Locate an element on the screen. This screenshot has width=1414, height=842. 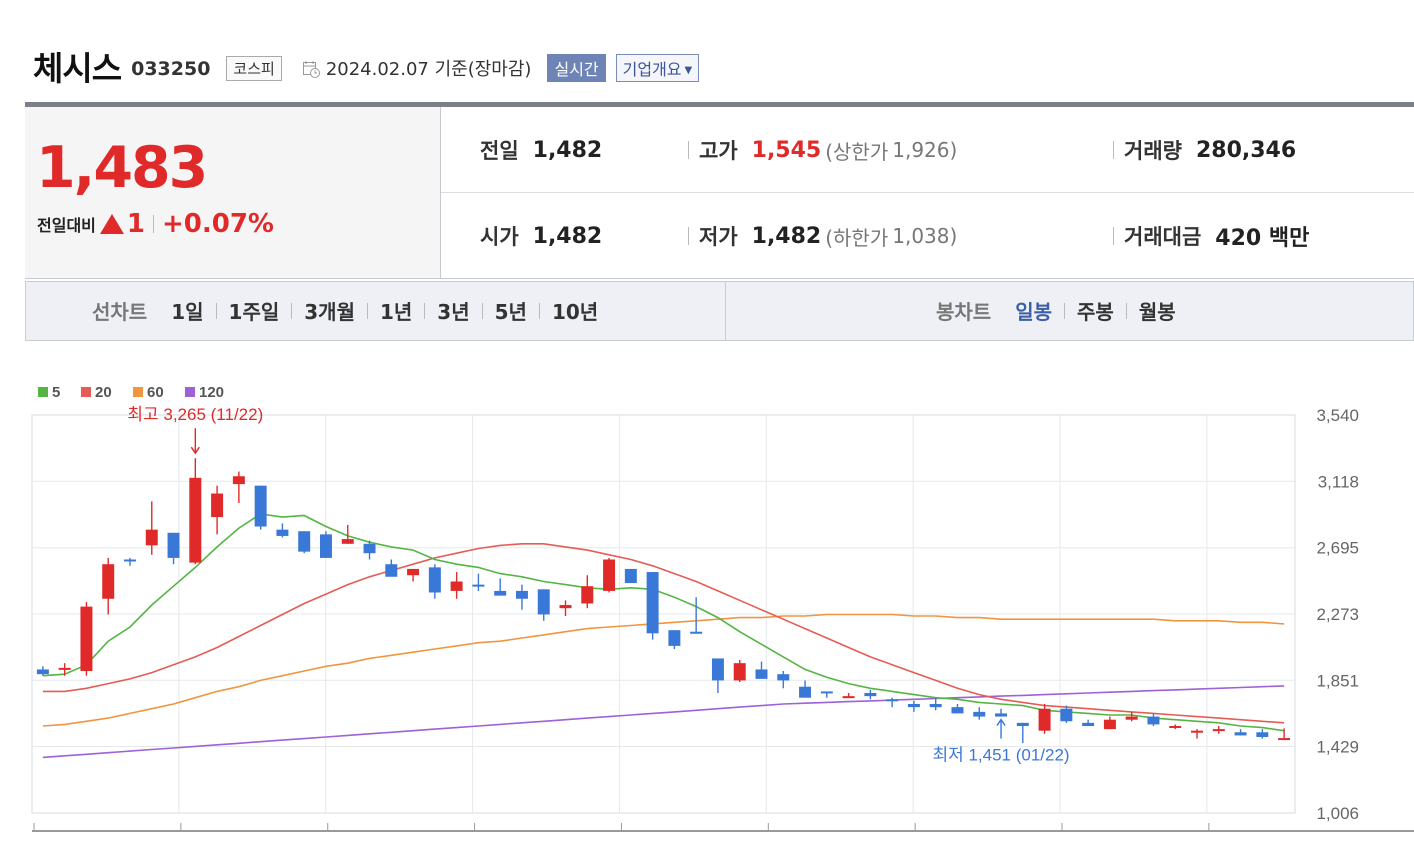
stat-label: 거래량 is located at coordinates (1153, 151).